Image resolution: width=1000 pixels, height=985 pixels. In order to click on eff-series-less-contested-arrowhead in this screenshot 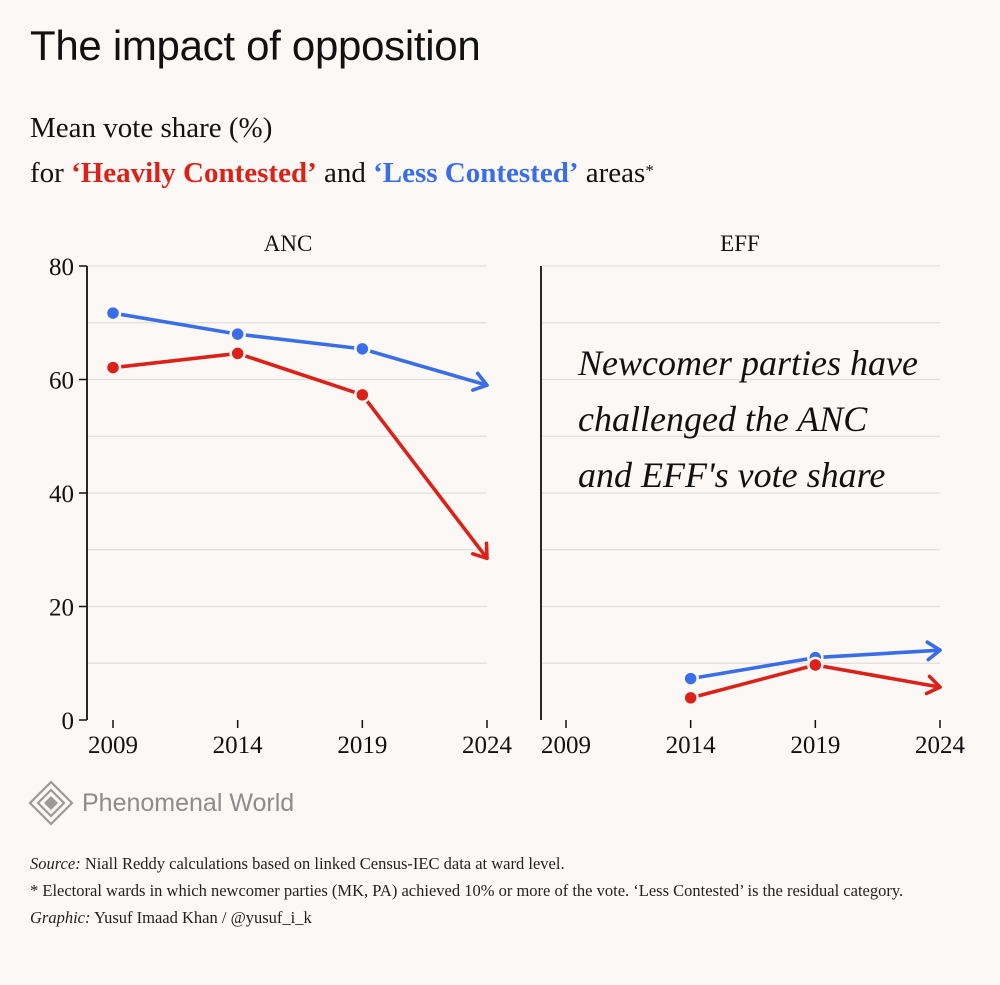, I will do `click(933, 651)`.